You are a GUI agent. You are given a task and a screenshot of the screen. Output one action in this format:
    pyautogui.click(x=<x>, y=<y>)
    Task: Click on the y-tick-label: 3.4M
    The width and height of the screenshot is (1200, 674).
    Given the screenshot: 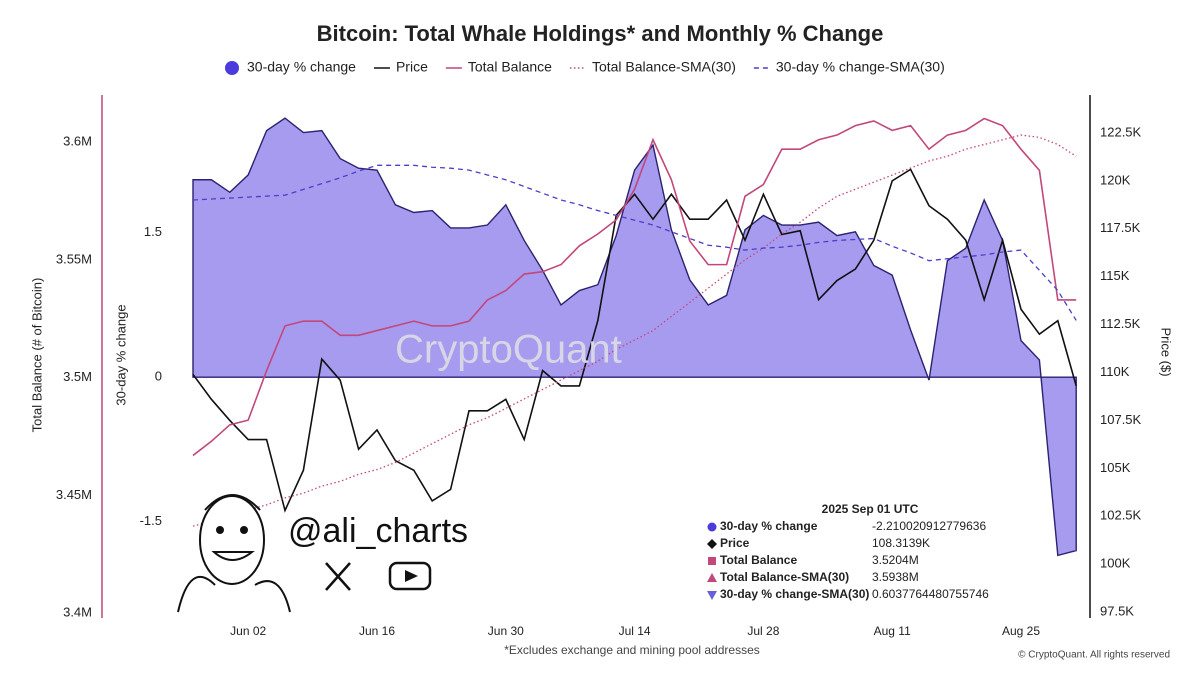 What is the action you would take?
    pyautogui.click(x=77, y=612)
    